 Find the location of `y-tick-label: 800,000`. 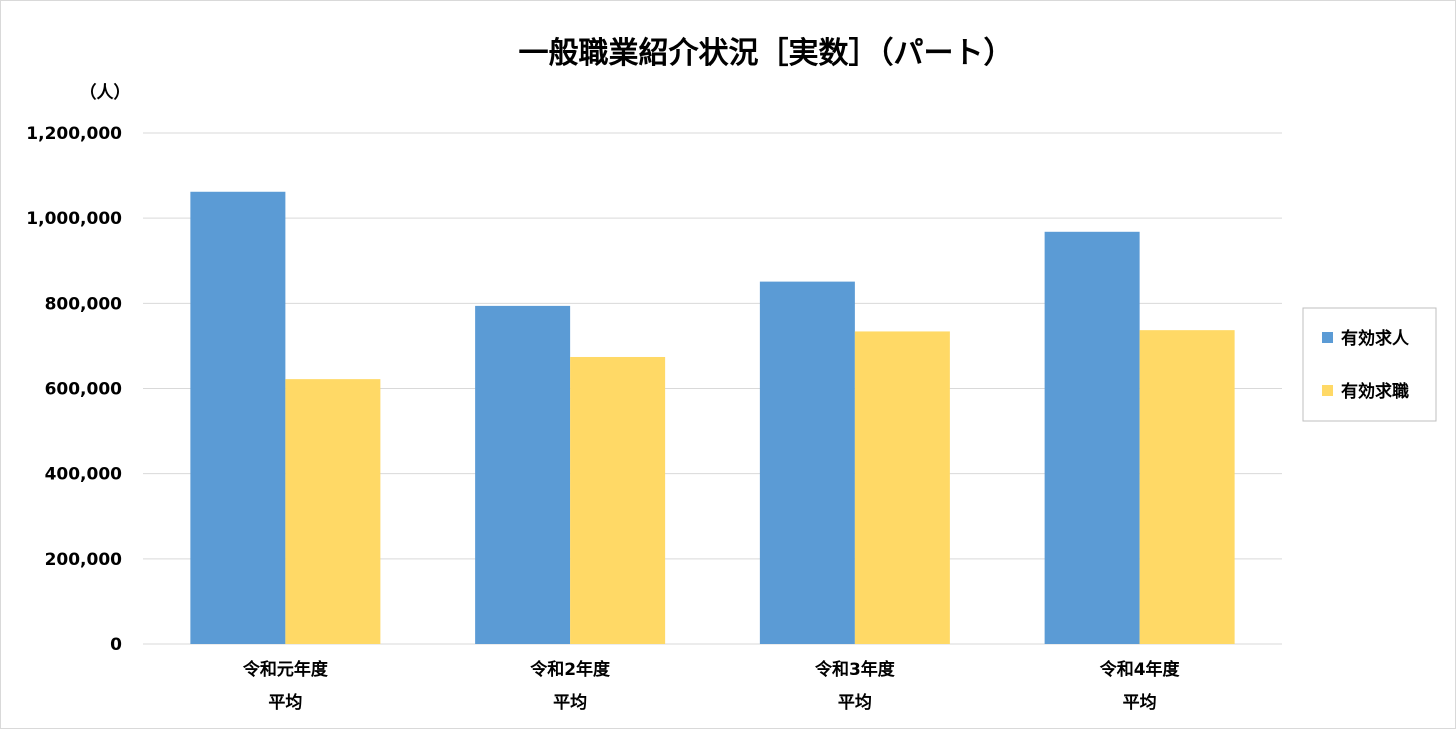

y-tick-label: 800,000 is located at coordinates (84, 304).